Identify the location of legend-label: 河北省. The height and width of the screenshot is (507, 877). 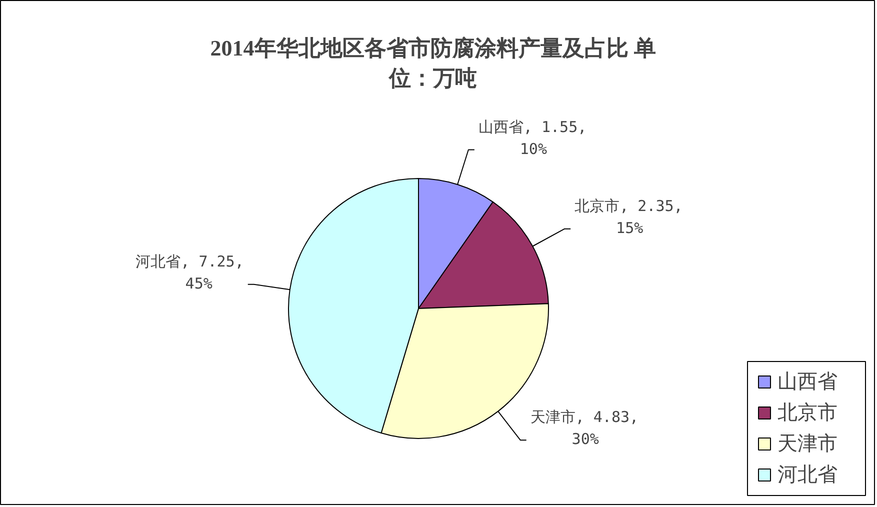
(808, 474).